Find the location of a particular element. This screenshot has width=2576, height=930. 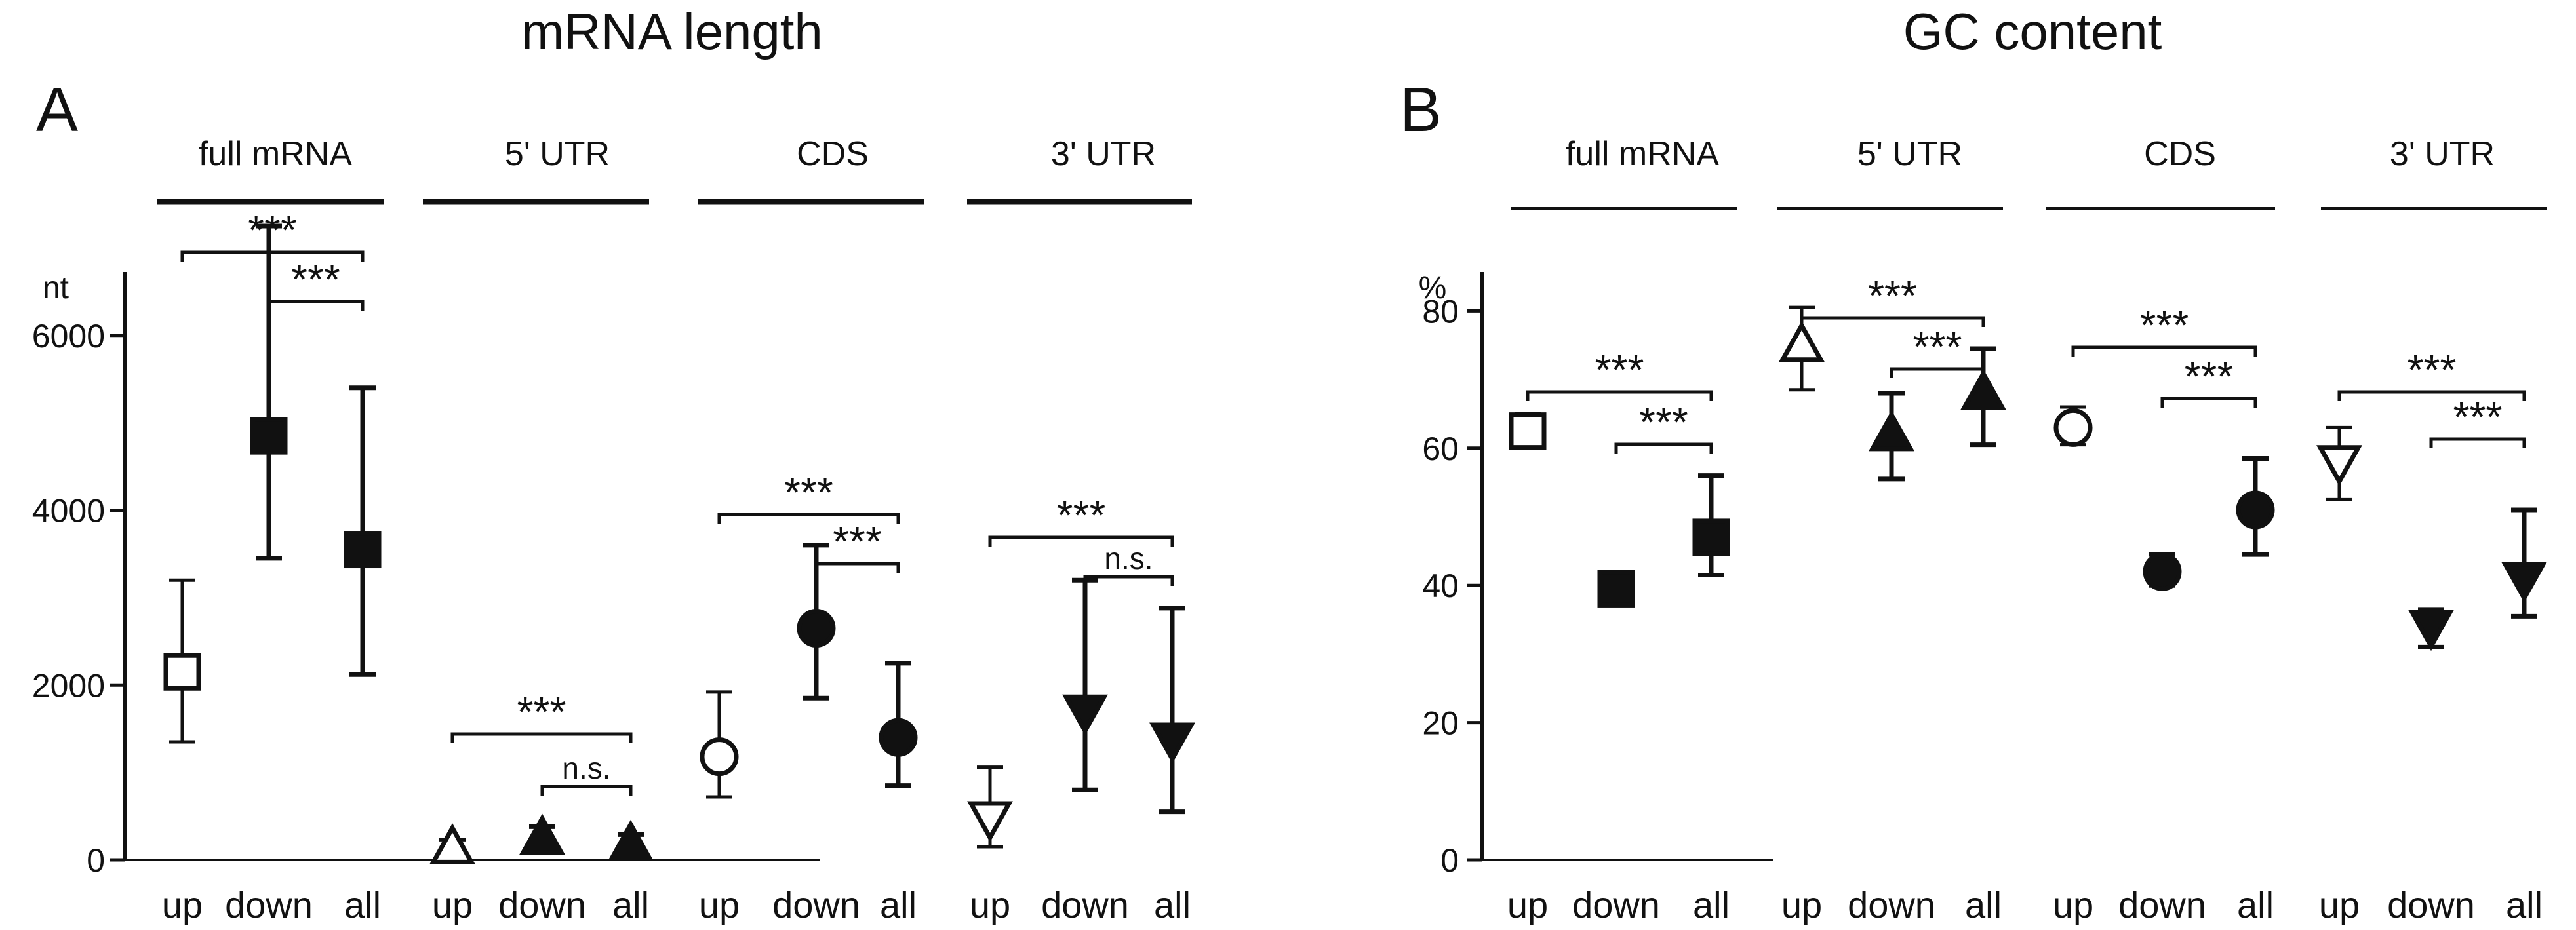

y-axis-label: nt is located at coordinates (56, 288).